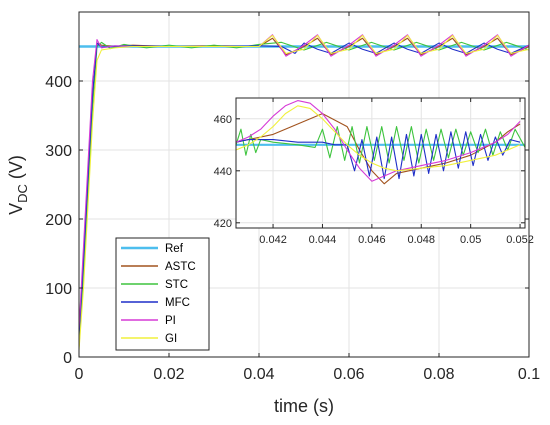  I want to click on legend: Ref ASTC STC MFC PI GI, so click(162, 294).